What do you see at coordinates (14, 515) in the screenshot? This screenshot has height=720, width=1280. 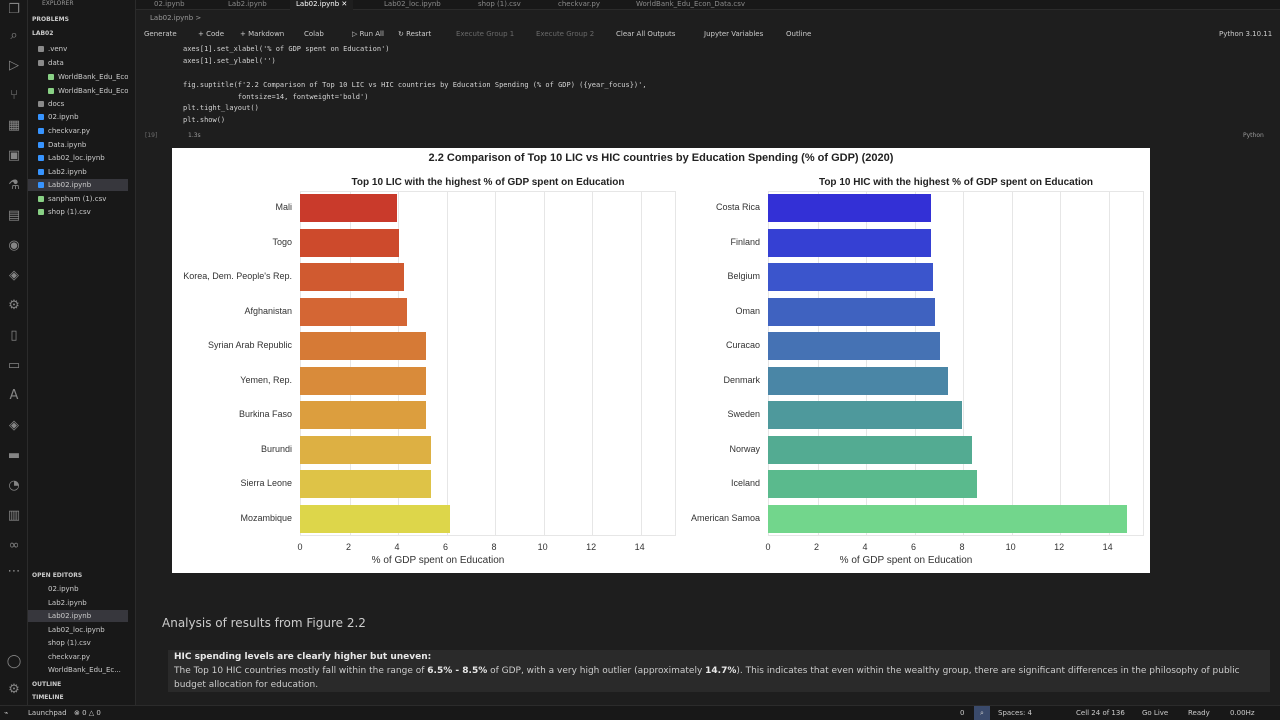 I see `database-icon: ▥` at bounding box center [14, 515].